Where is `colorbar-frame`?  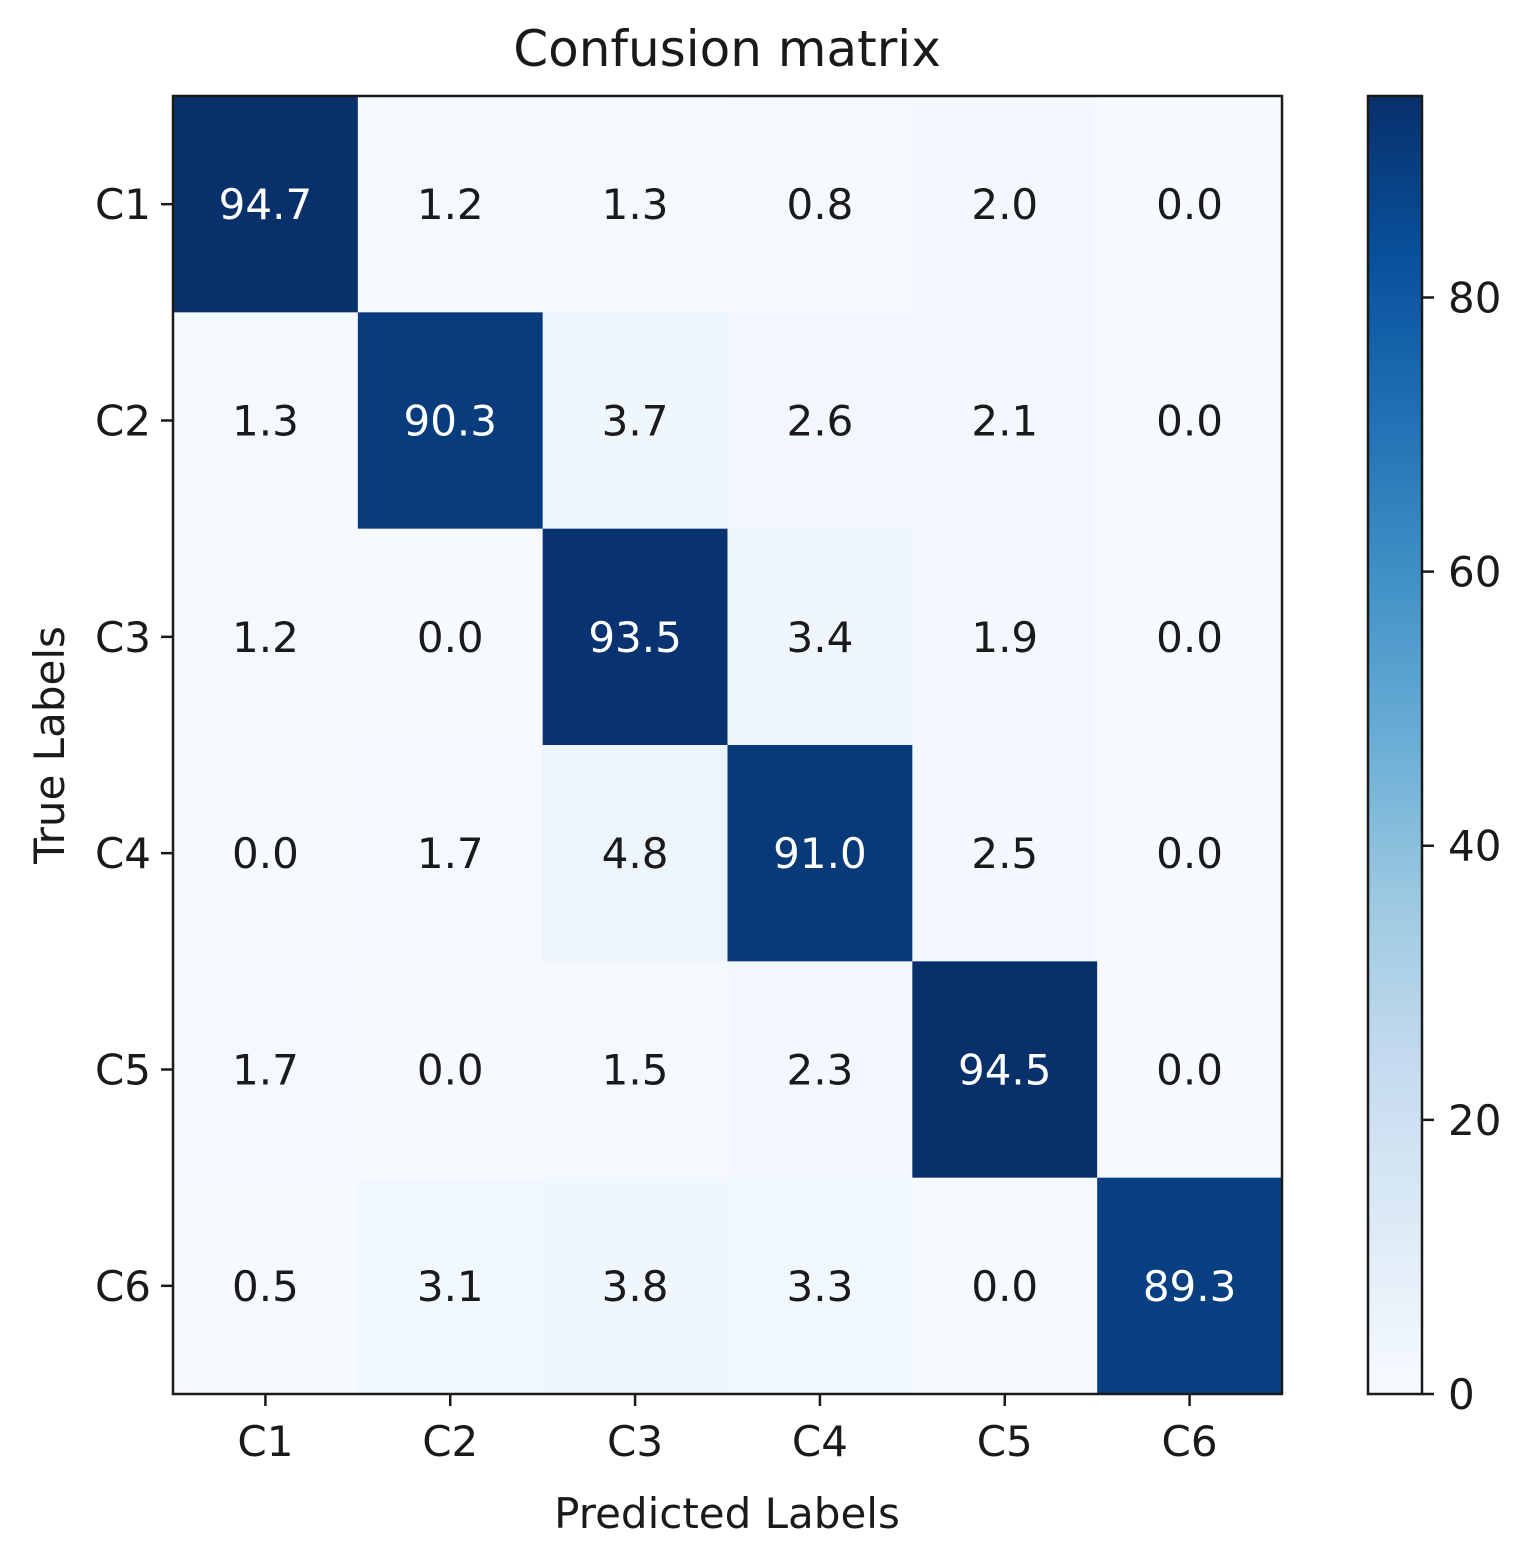
colorbar-frame is located at coordinates (1395, 745).